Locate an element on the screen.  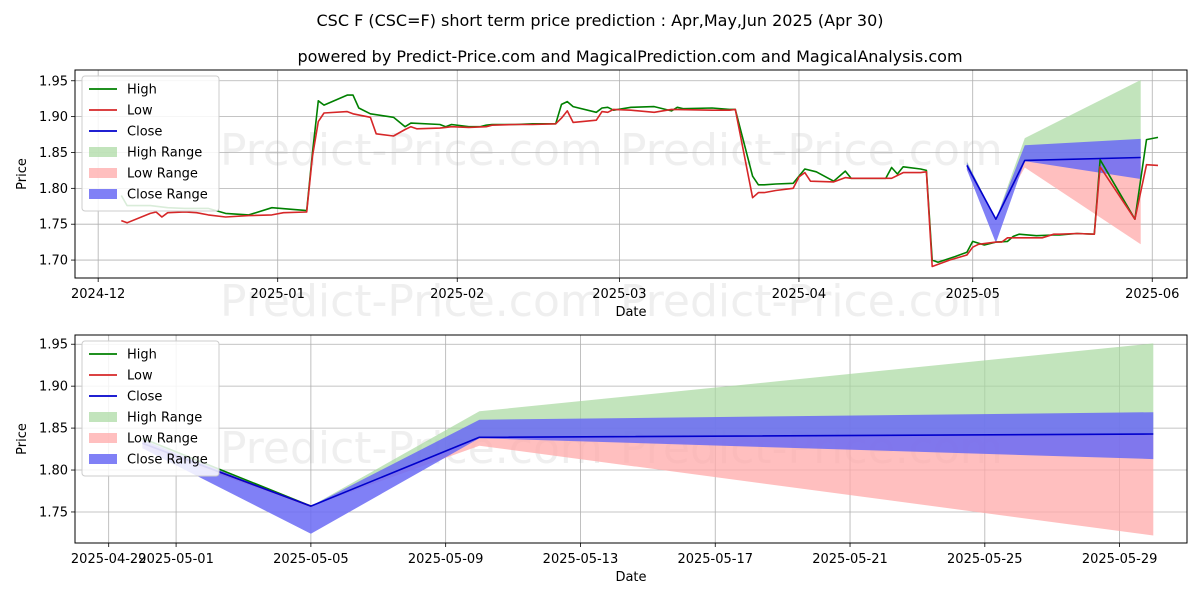
x-tick-label: 2025-06 is located at coordinates (1152, 294).